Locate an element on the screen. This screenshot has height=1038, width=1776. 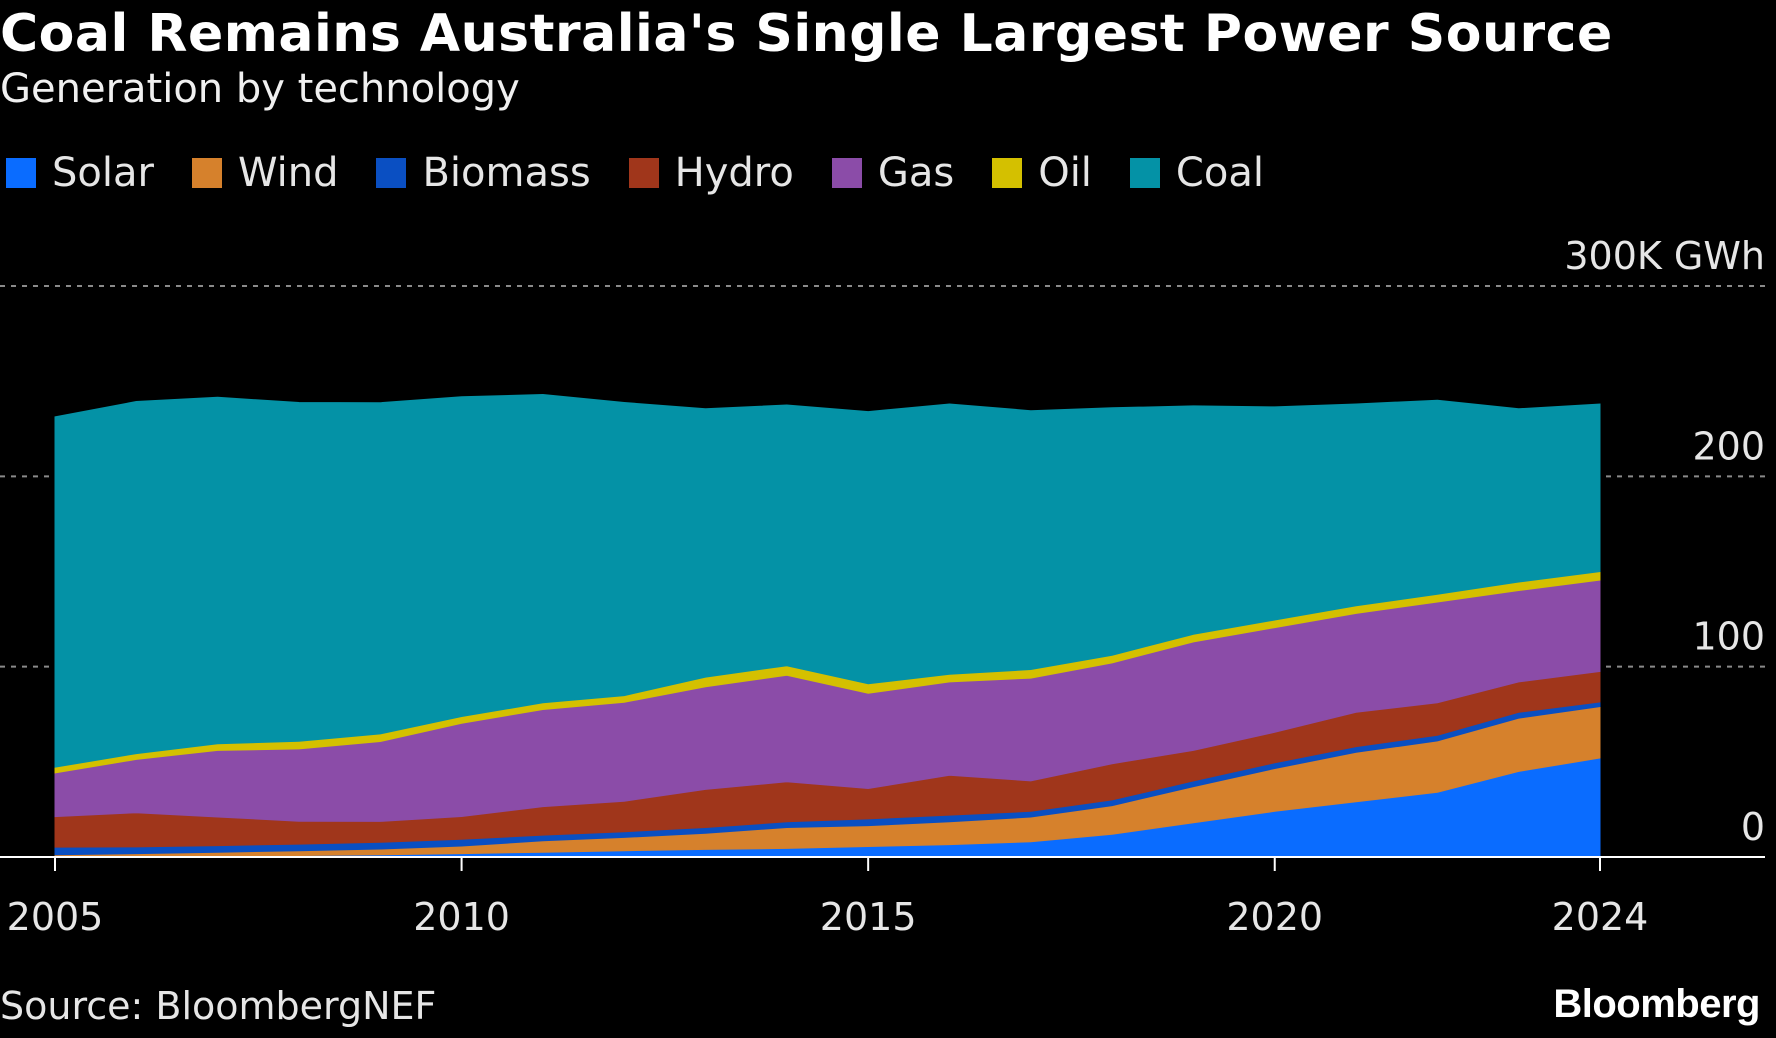
y-tick-label-300: 300K GWh is located at coordinates (1664, 256).